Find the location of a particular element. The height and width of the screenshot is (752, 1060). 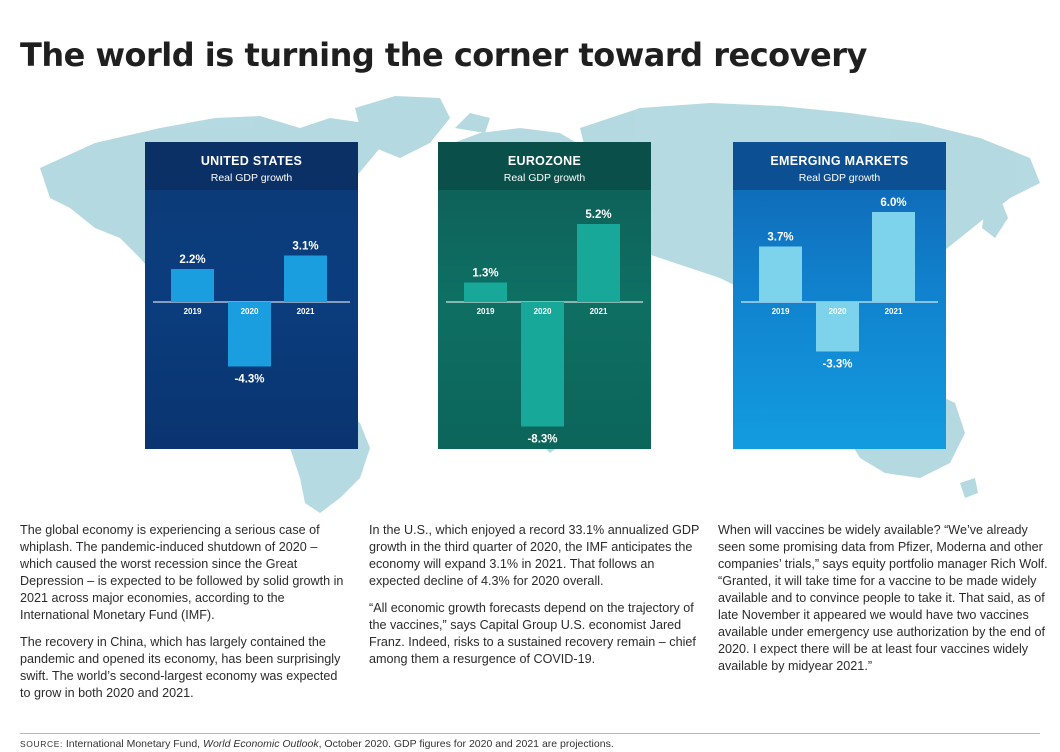

emerging-markets-gdp-chart: 2019 3.7% 2020 -3.3% 2021 6.0% is located at coordinates (839, 284).